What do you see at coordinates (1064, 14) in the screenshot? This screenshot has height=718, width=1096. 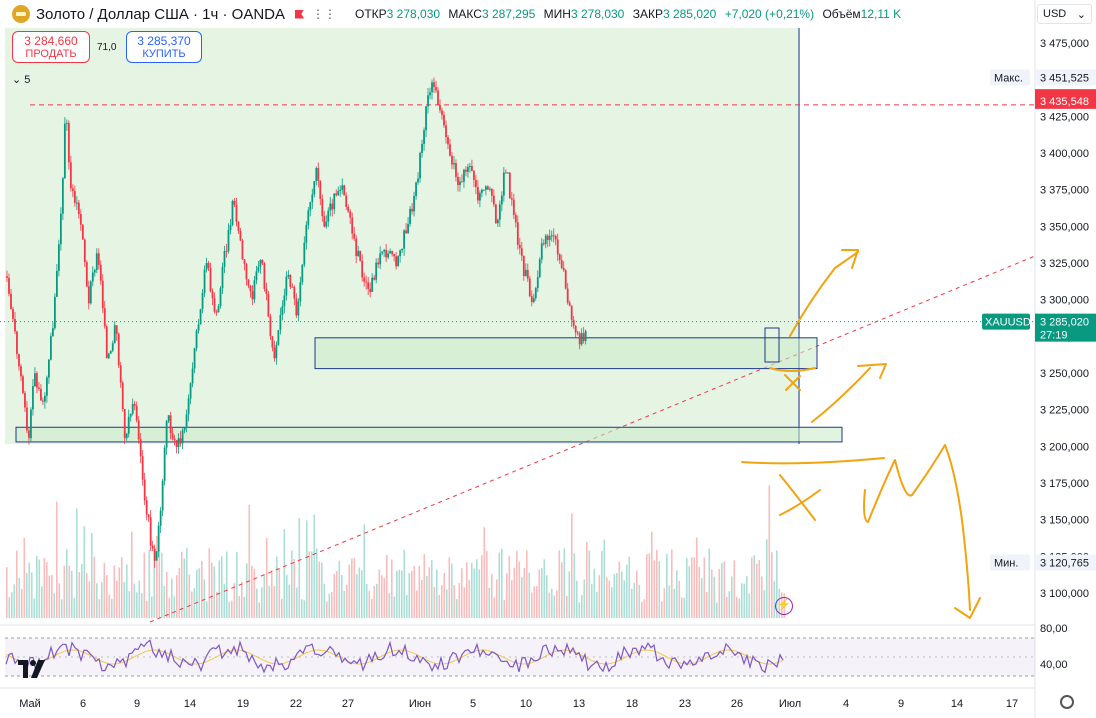 I see `currency-select: USD ⌄` at bounding box center [1064, 14].